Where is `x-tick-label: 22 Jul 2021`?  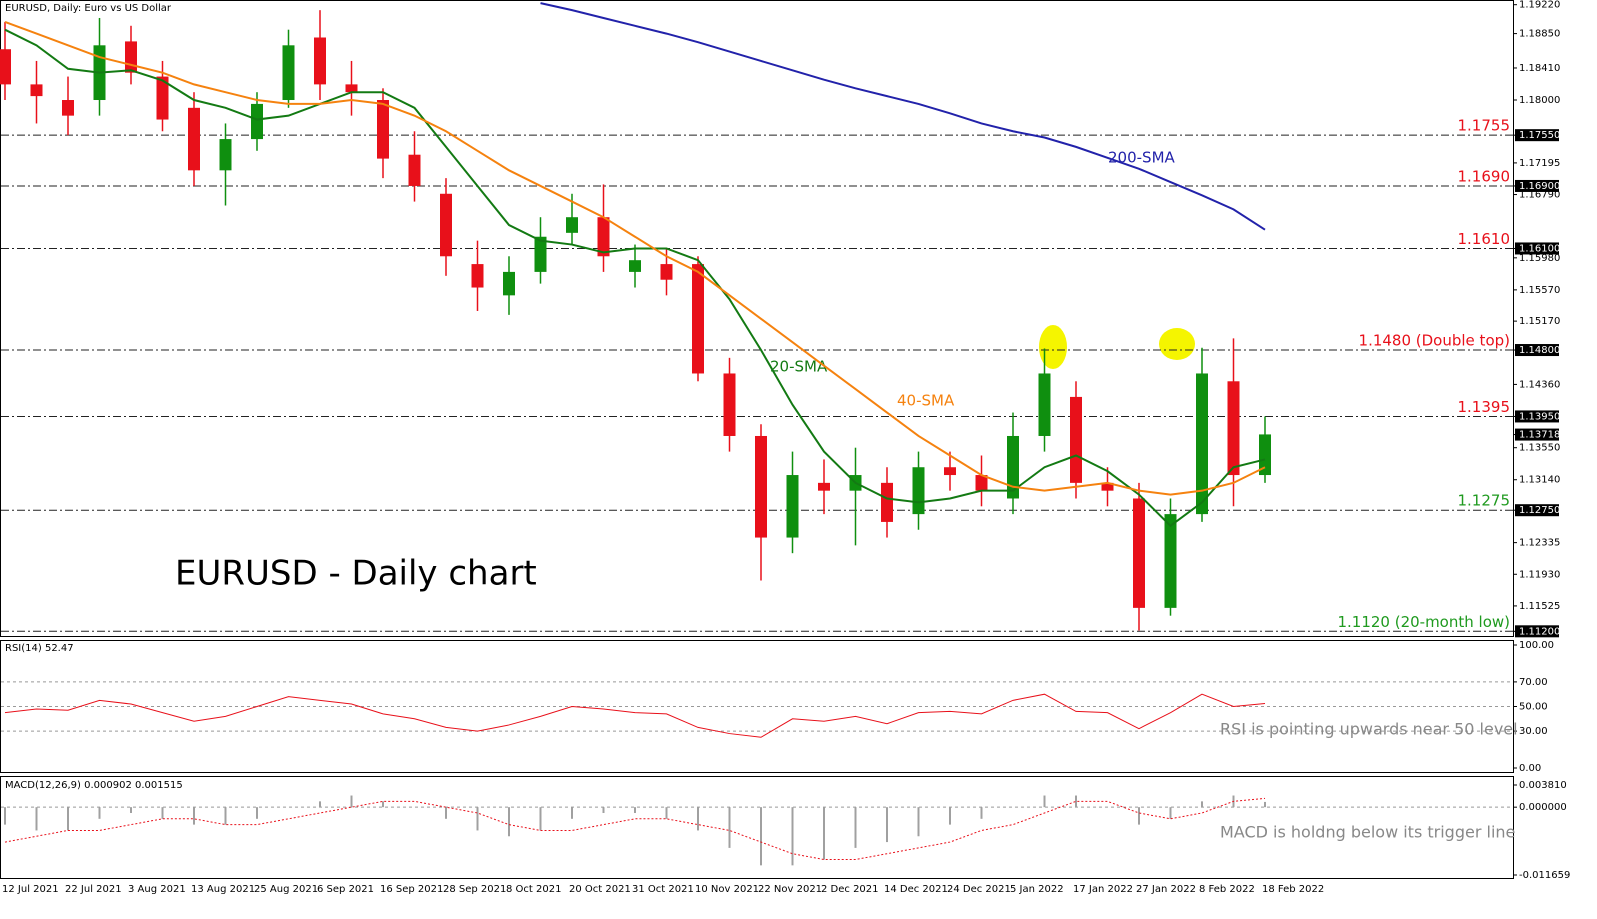
x-tick-label: 22 Jul 2021 is located at coordinates (93, 889).